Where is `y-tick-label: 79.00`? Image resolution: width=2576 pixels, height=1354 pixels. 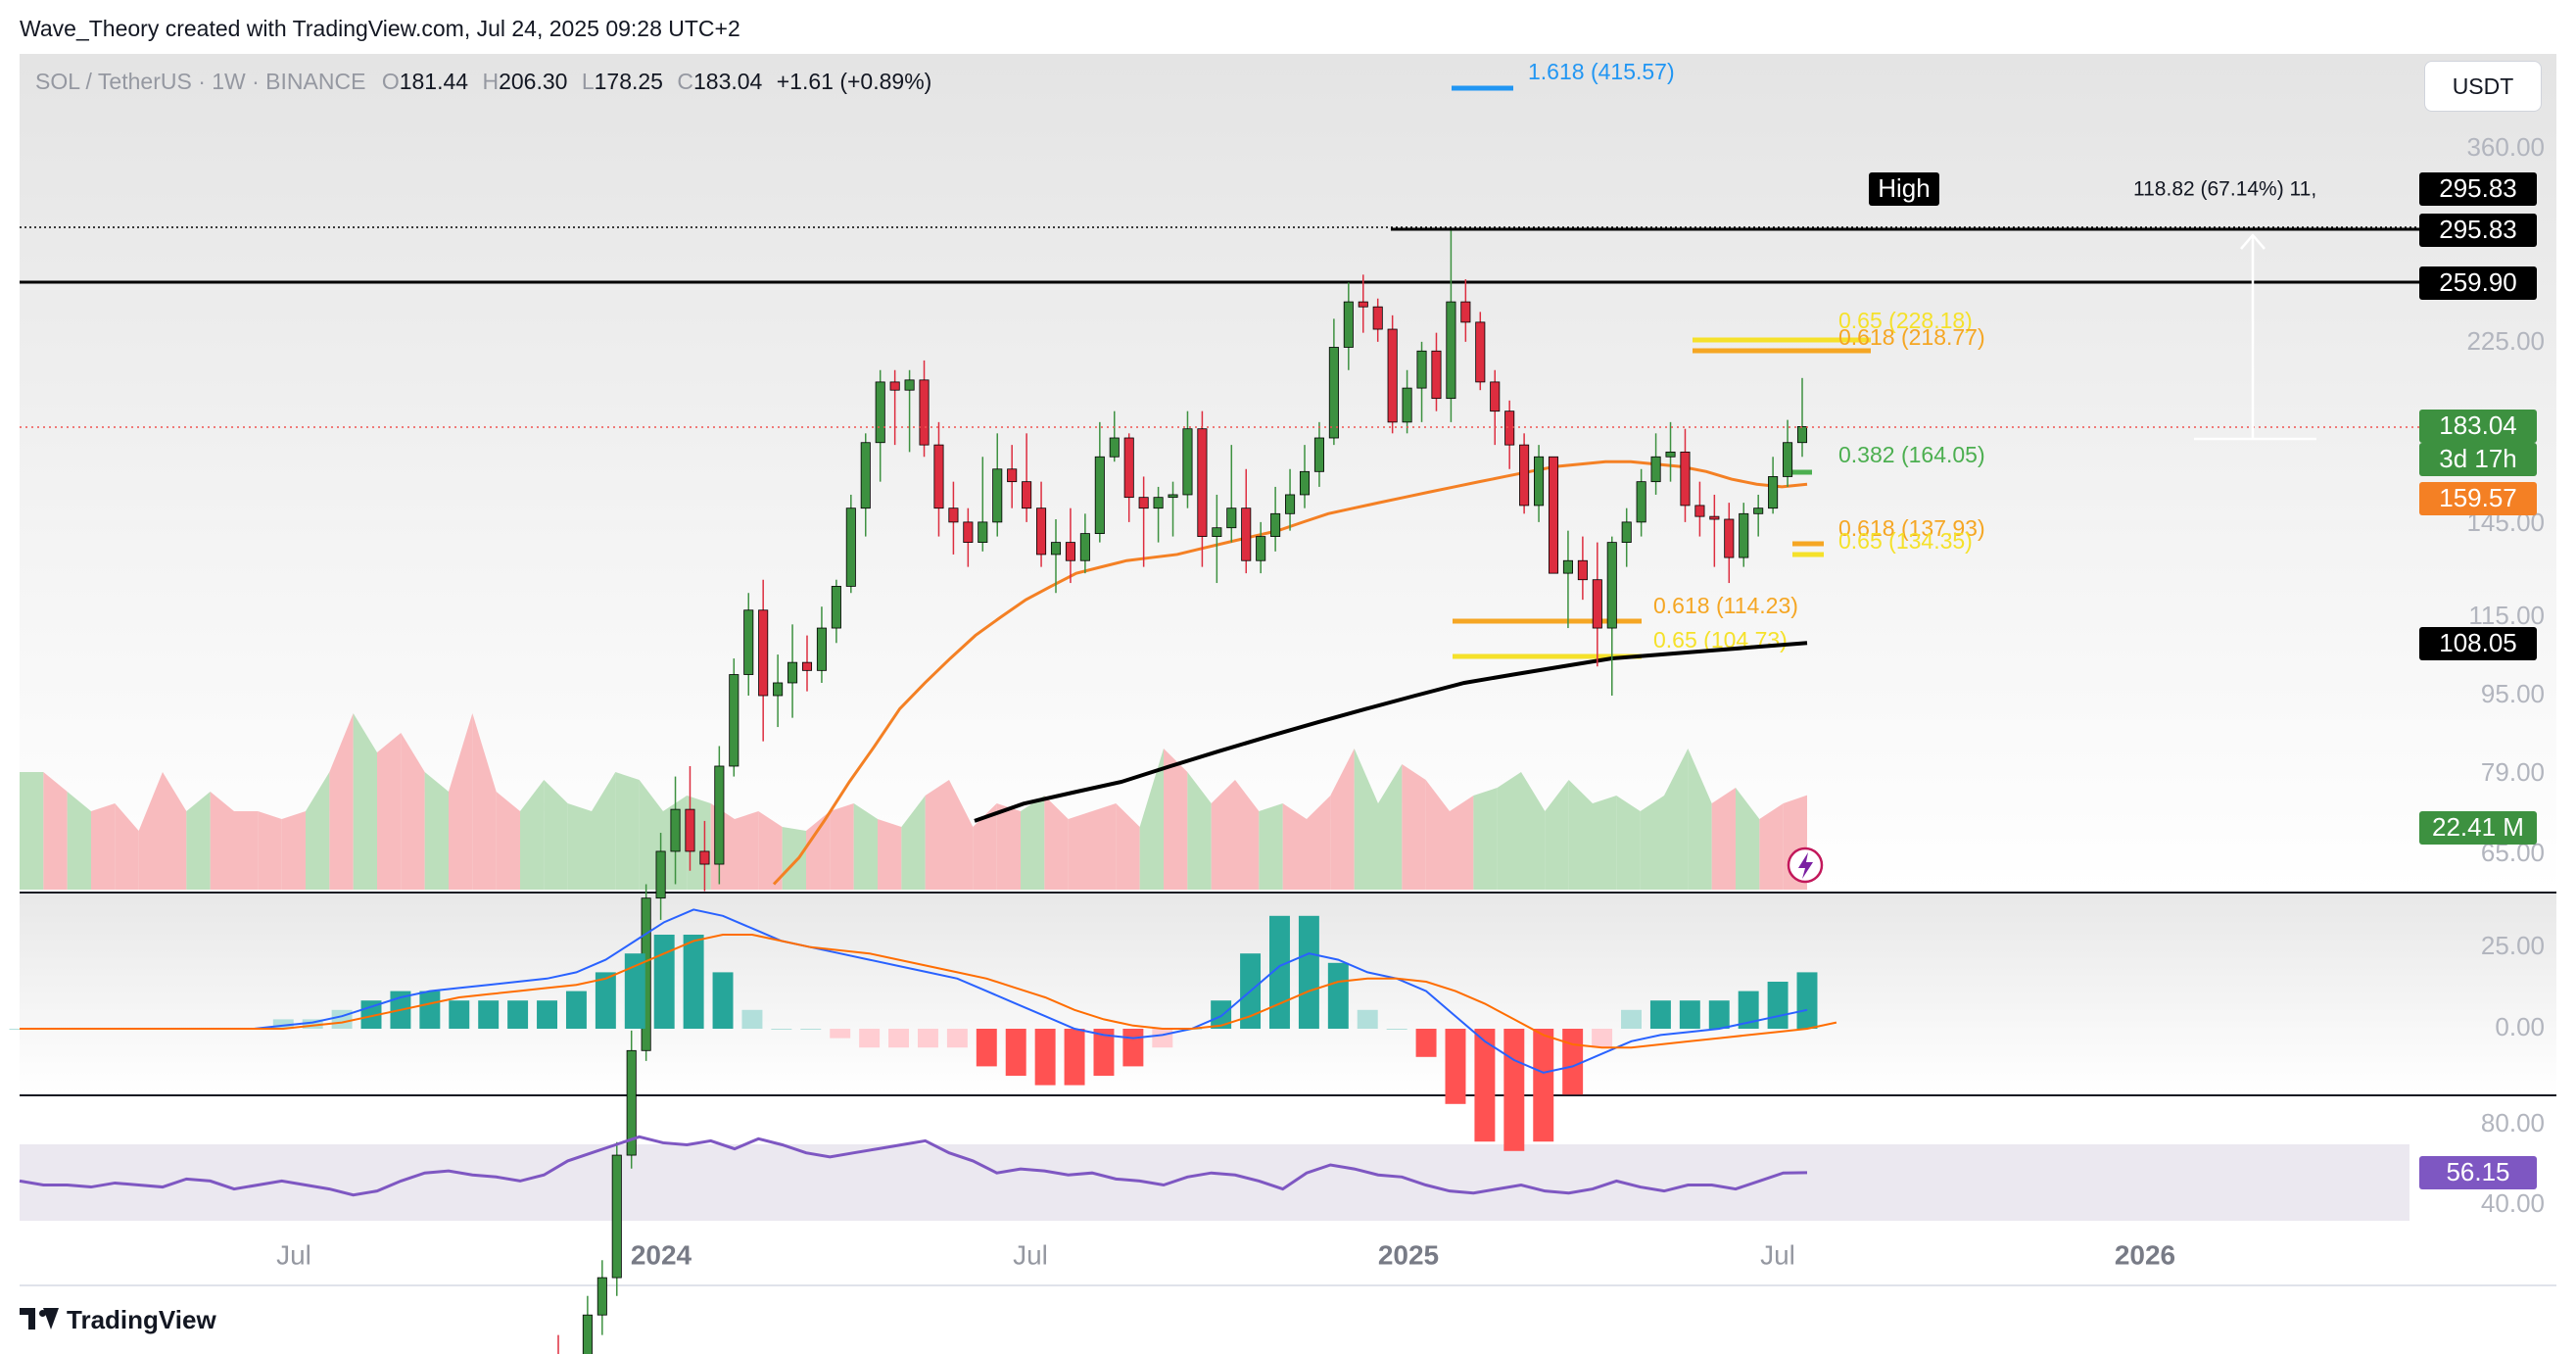
y-tick-label: 79.00 is located at coordinates (2513, 772).